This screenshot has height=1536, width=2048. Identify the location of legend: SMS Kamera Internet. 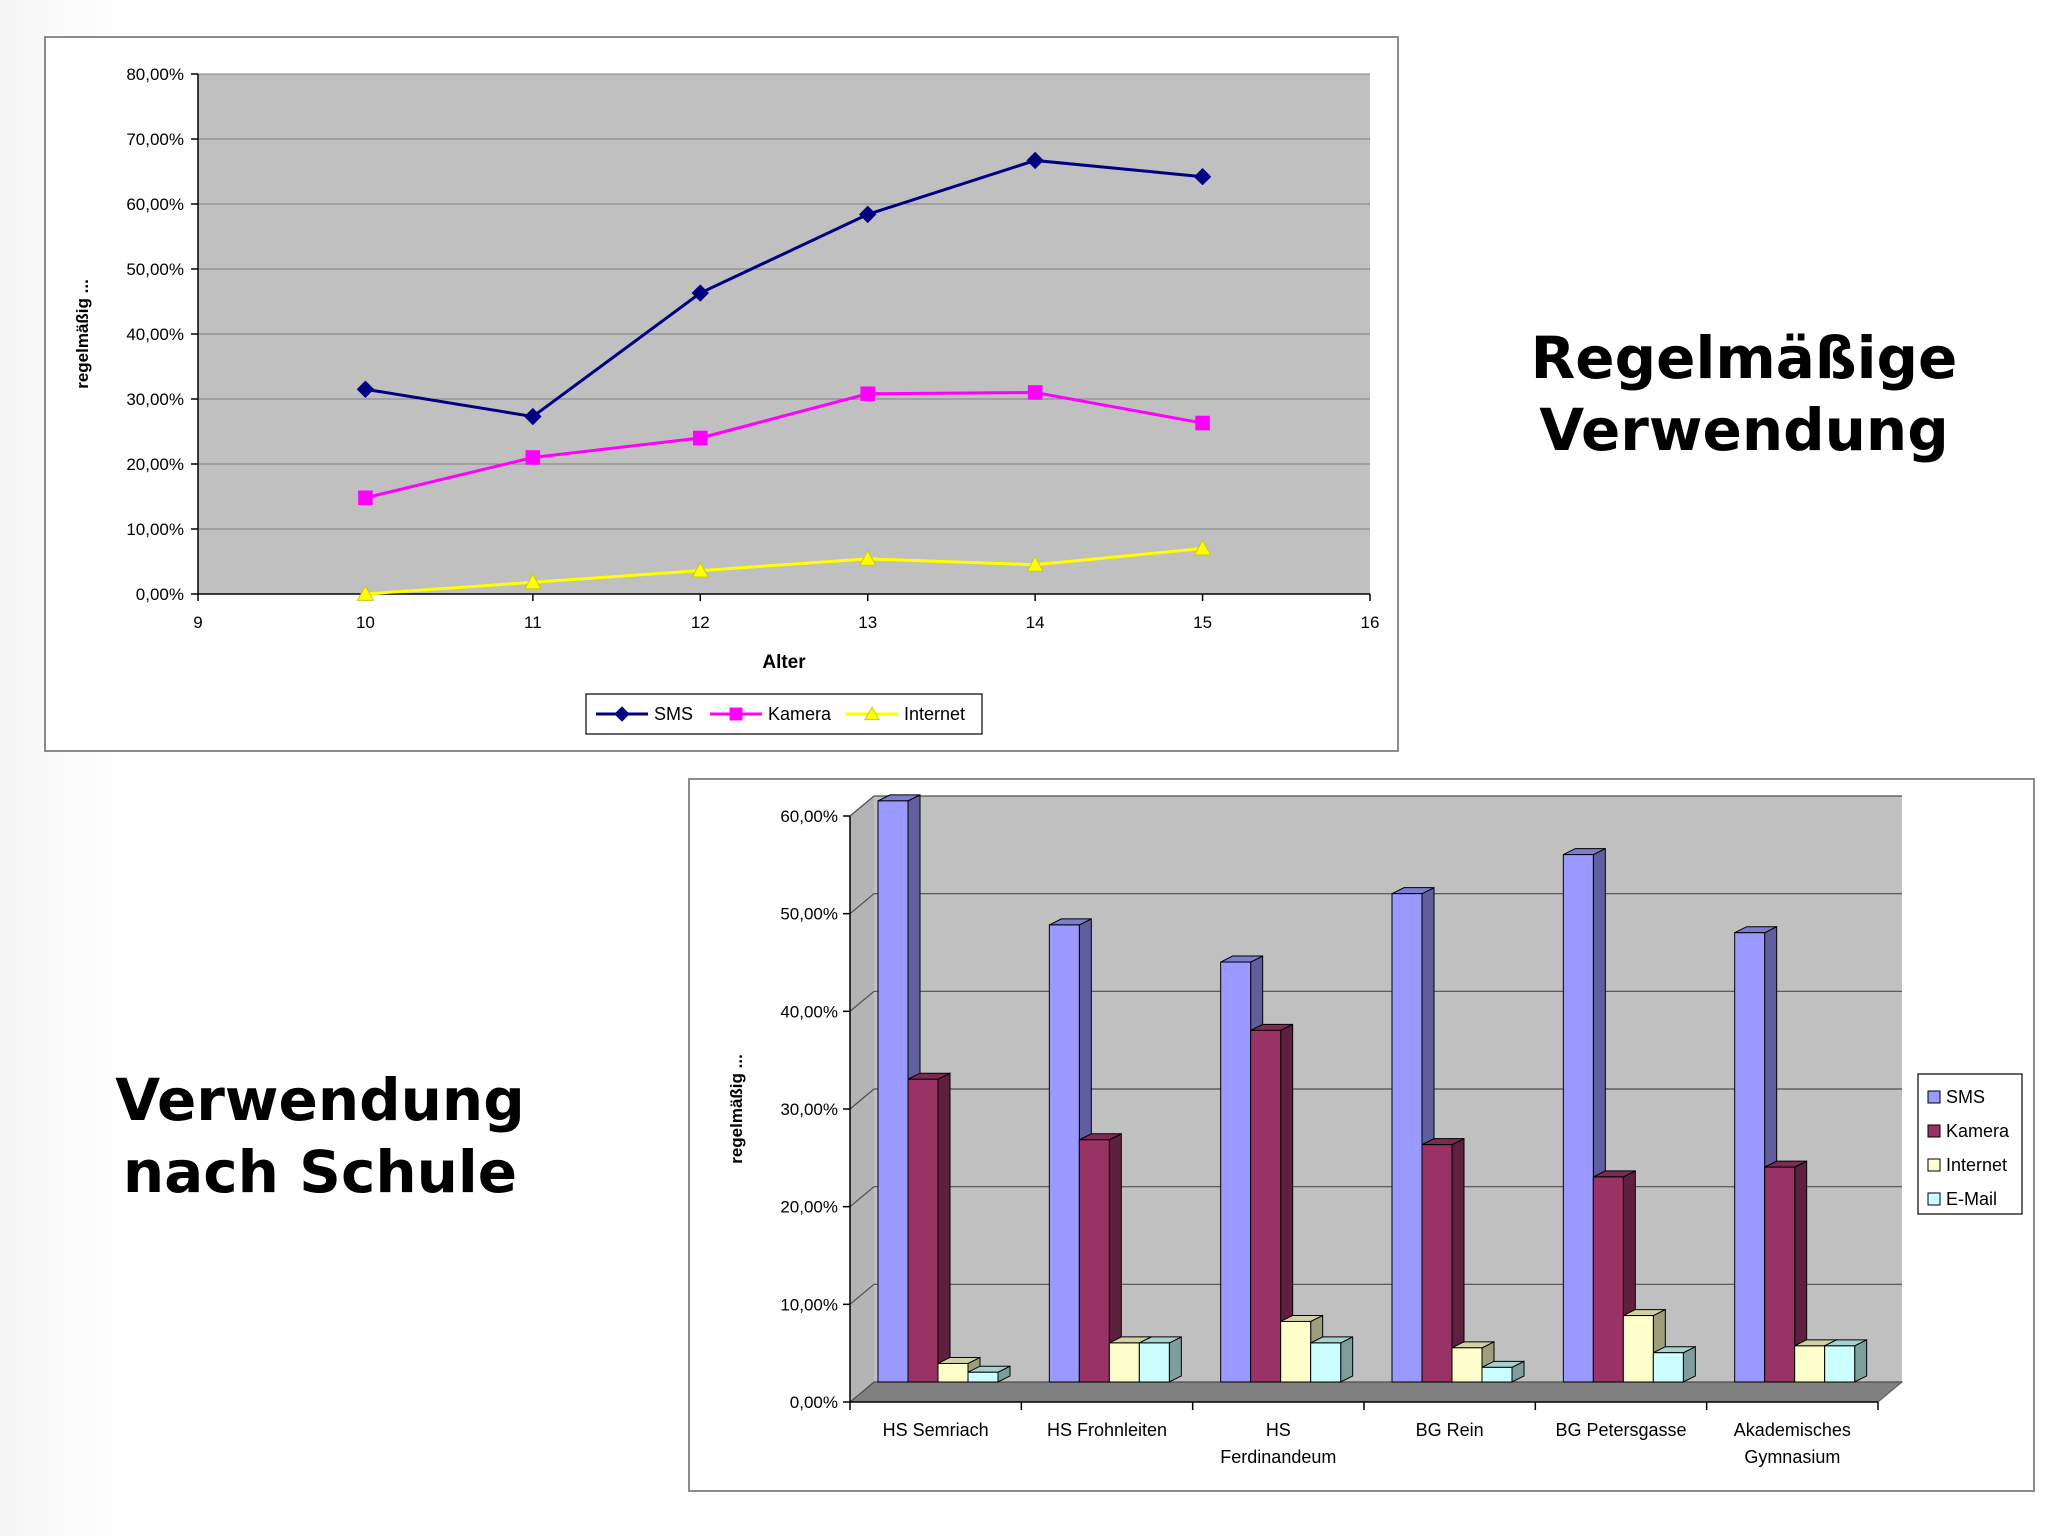
(784, 714).